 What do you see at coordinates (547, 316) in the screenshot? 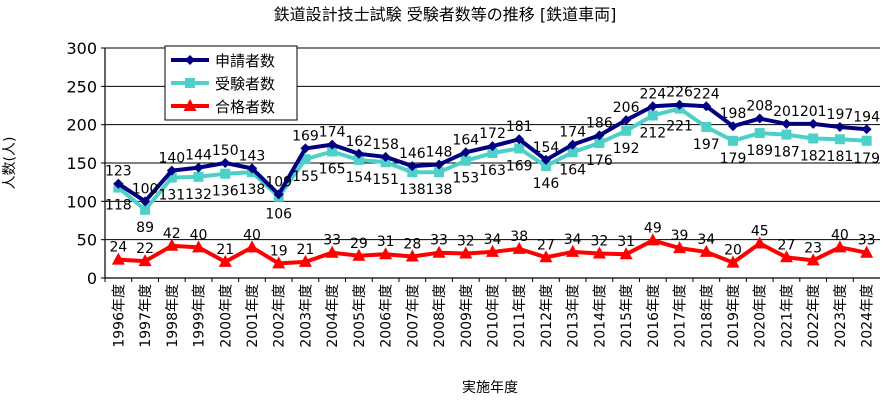
I see `x-tick-label: 2012年度` at bounding box center [547, 316].